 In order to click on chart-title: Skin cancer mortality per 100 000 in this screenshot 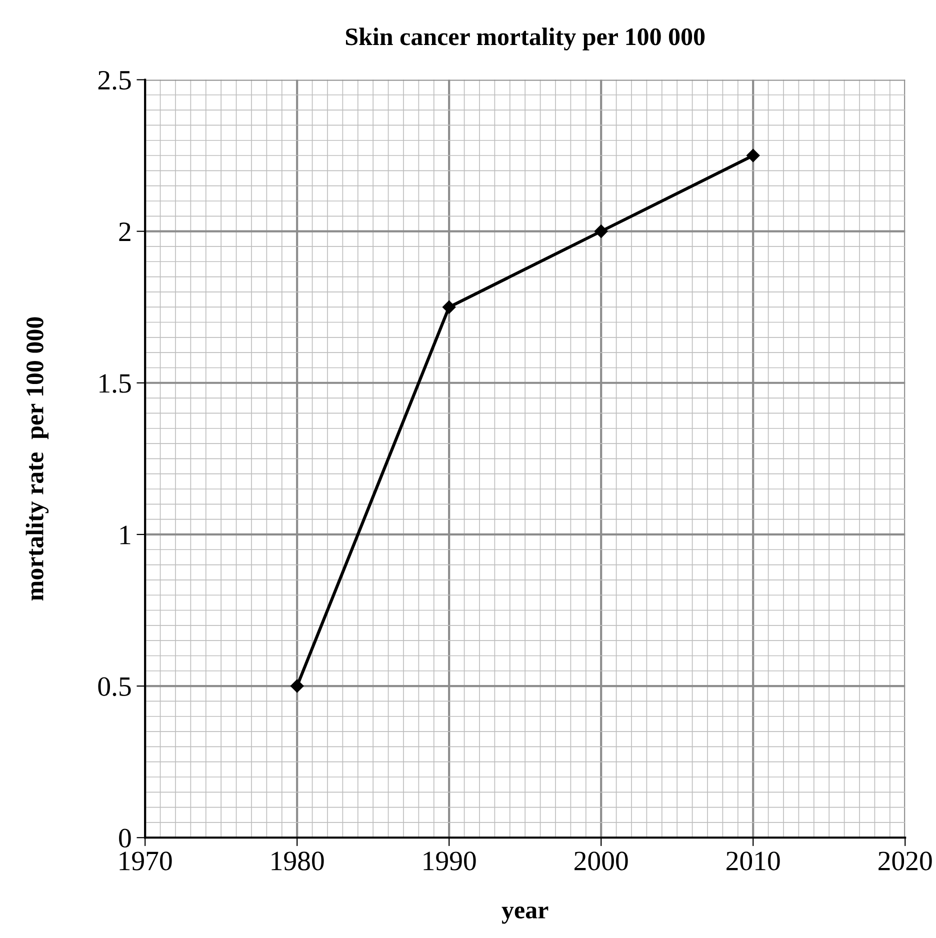, I will do `click(525, 39)`.